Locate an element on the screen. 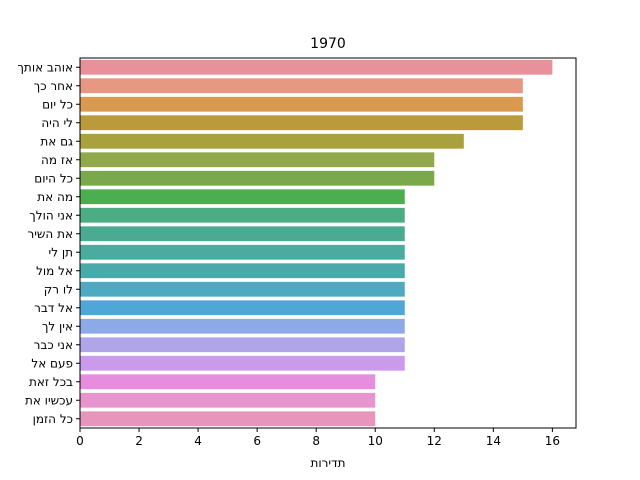  y-tick-label: אל דבר is located at coordinates (53, 308).